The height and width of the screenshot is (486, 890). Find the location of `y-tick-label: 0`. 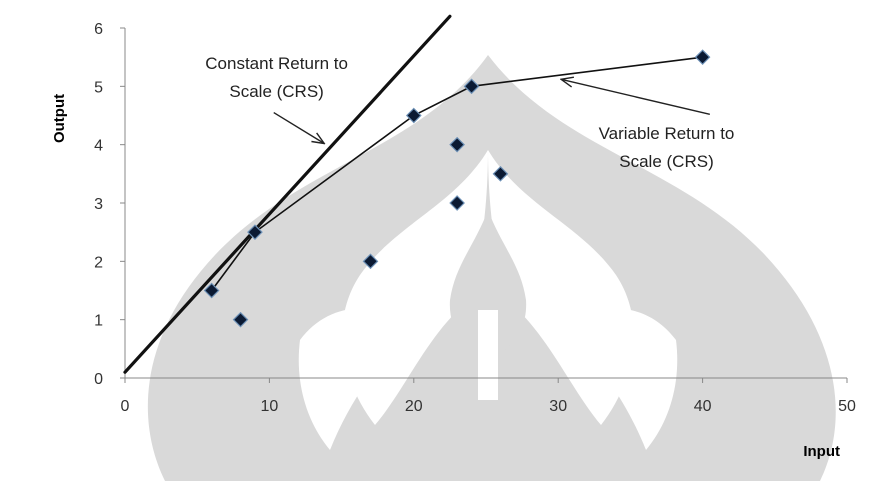

y-tick-label: 0 is located at coordinates (98, 379).